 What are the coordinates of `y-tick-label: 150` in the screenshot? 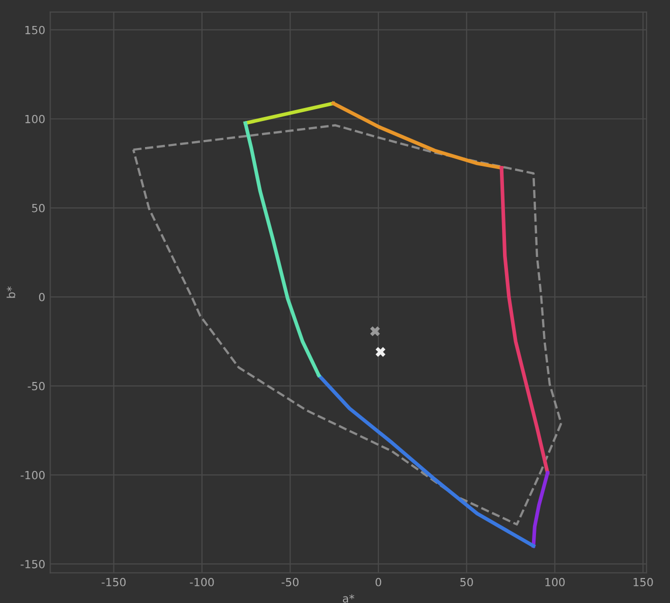 It's located at (35, 30).